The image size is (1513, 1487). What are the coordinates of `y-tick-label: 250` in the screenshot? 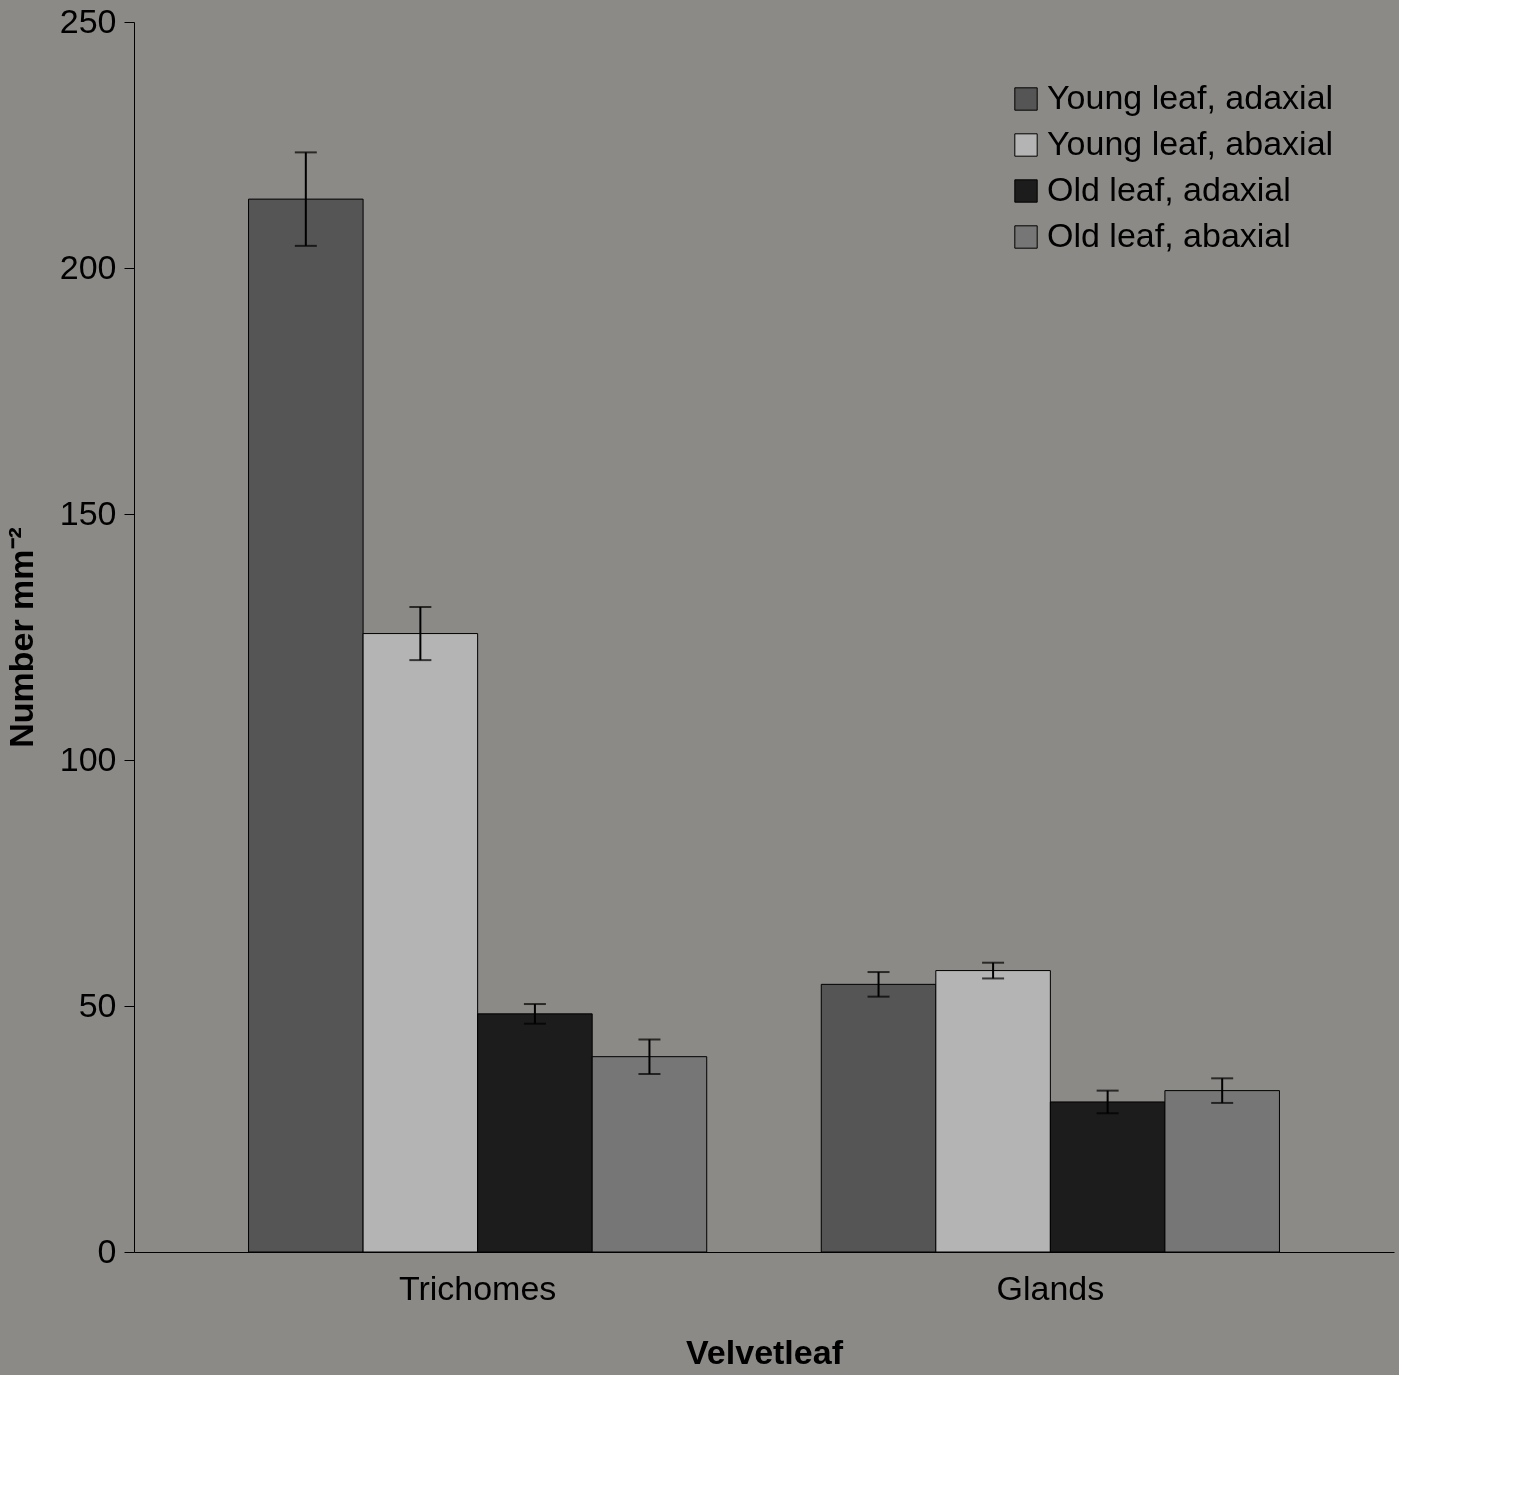 It's located at (88, 20).